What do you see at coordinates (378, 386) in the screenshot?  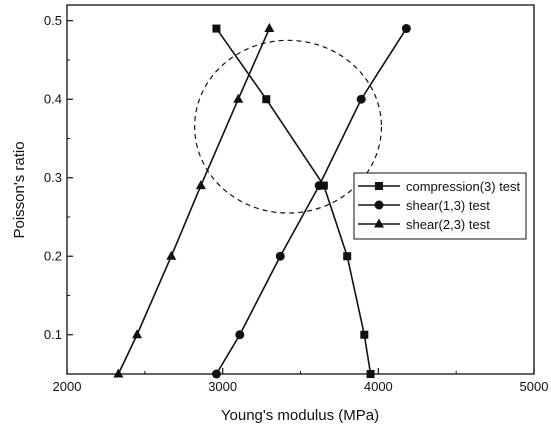 I see `x-tick-label: 4000` at bounding box center [378, 386].